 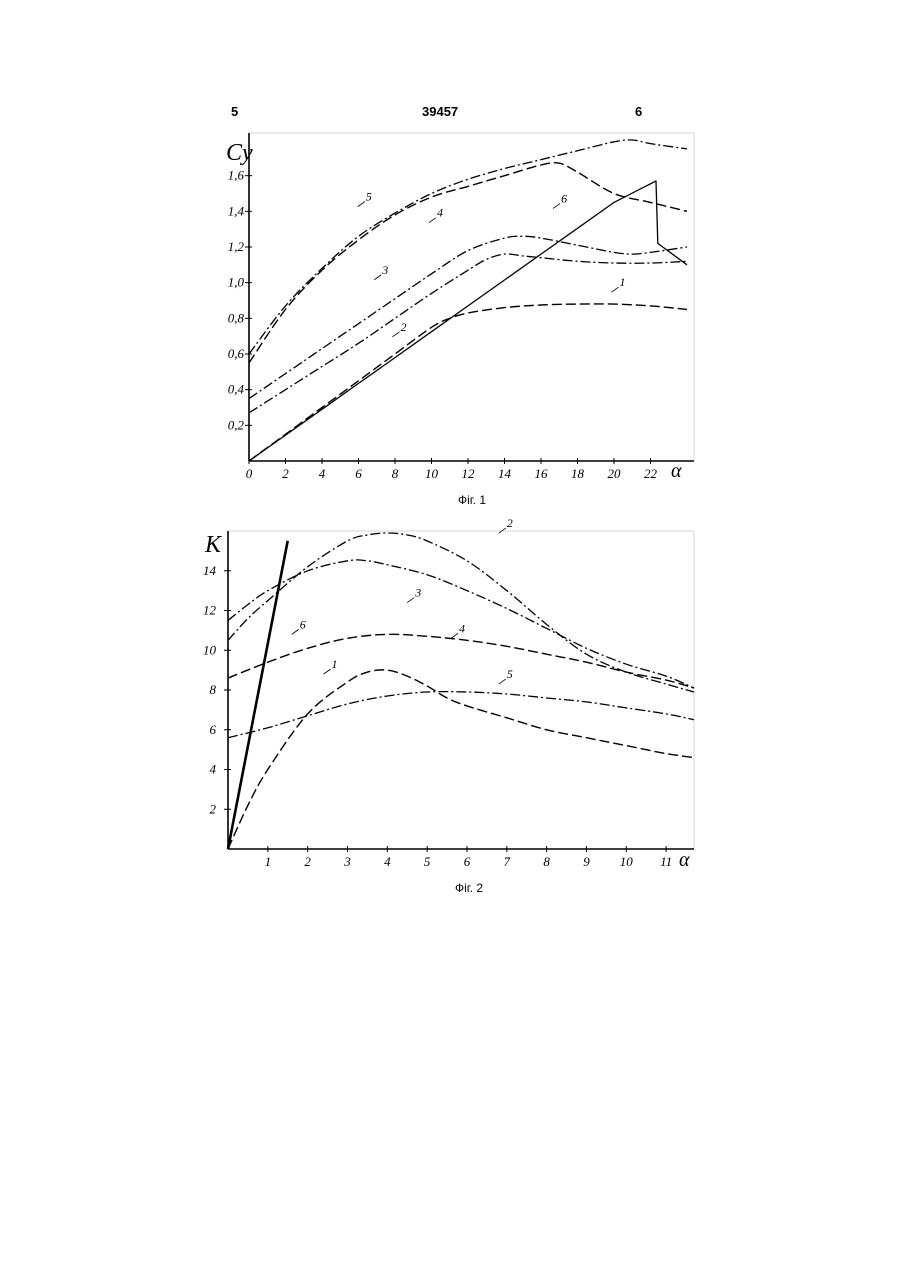 What do you see at coordinates (210, 610) in the screenshot?
I see `y-tick-label: 12` at bounding box center [210, 610].